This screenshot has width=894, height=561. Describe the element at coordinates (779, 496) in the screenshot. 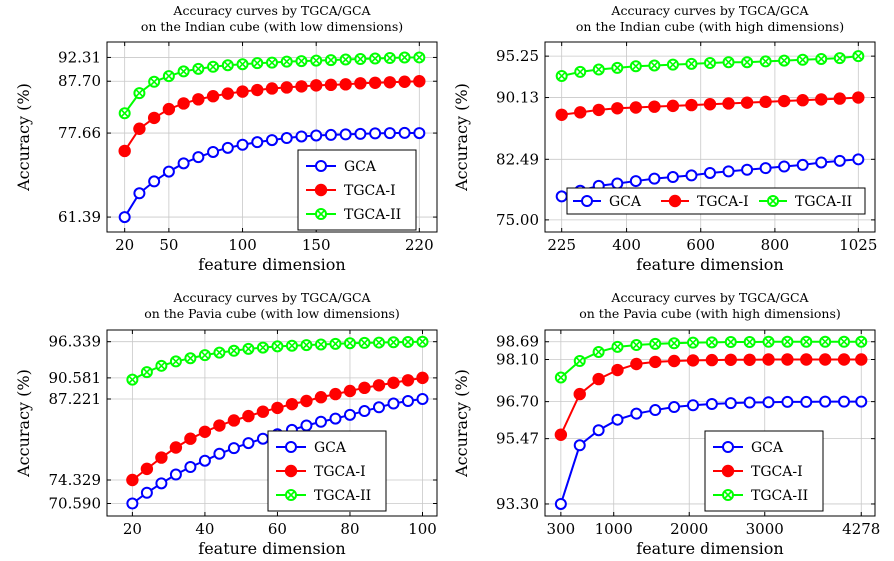

I see `legend-label: TGCA-II` at that location.